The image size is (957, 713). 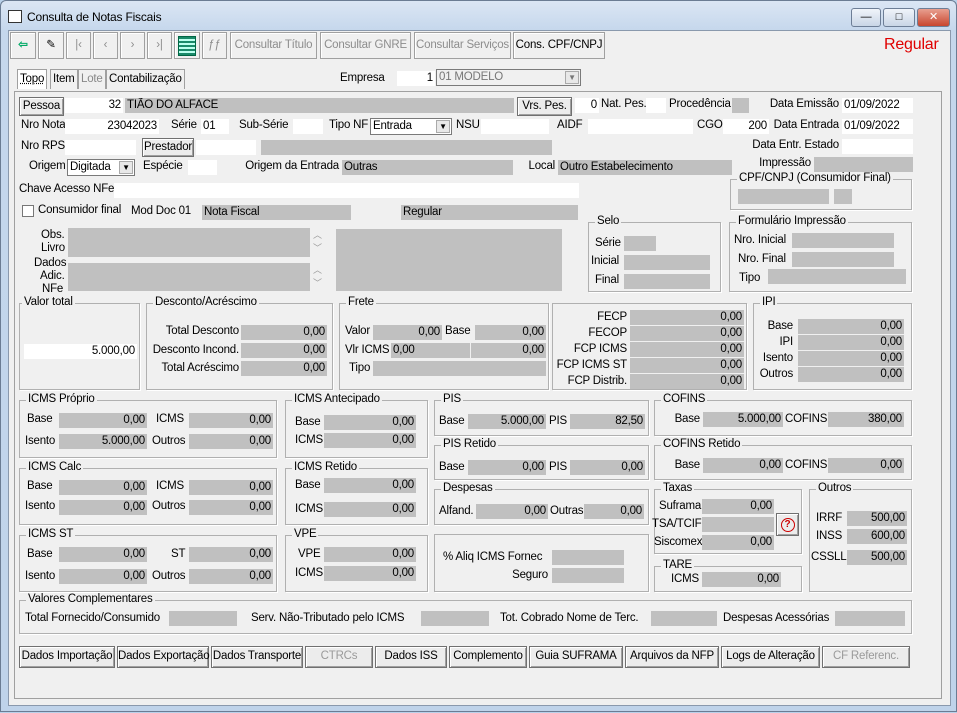 What do you see at coordinates (365, 45) in the screenshot?
I see `consultar-gnre-button: Consultar GNRE` at bounding box center [365, 45].